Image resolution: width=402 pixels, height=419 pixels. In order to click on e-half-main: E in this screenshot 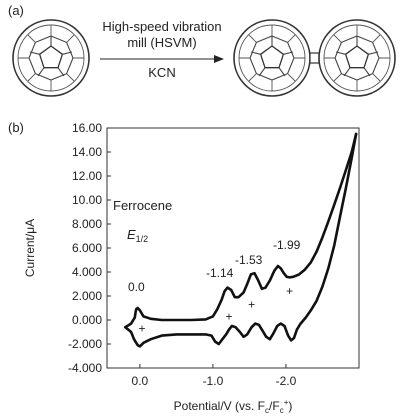, I will do `click(131, 234)`.